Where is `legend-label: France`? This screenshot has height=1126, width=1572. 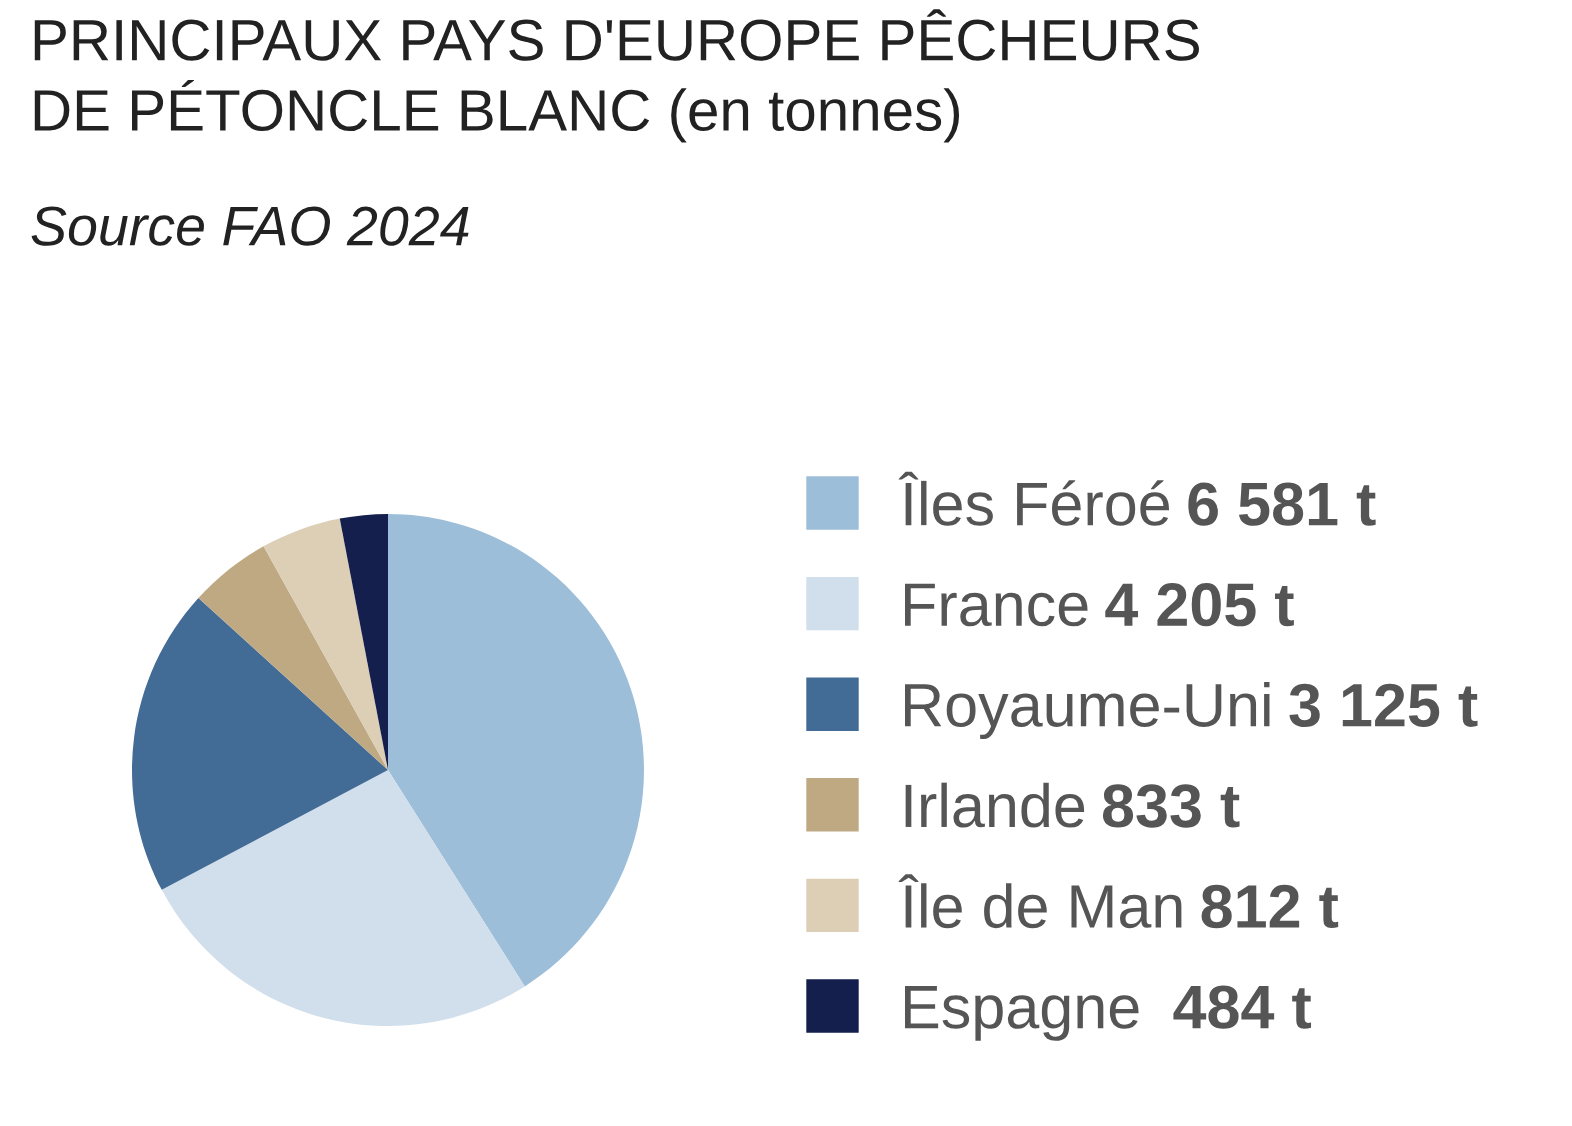 legend-label: France is located at coordinates (996, 605).